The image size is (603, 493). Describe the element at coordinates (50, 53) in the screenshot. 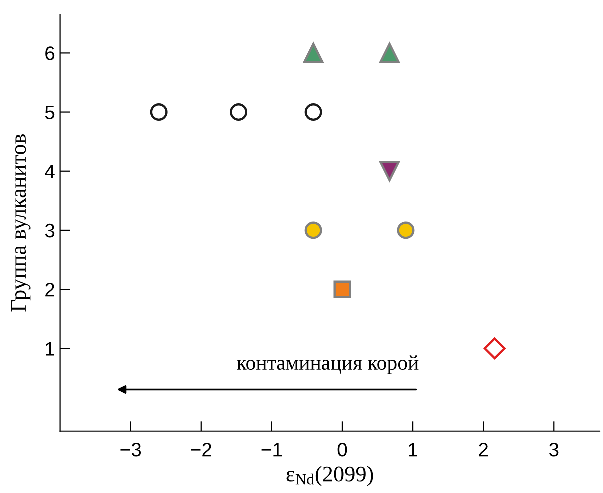

I see `y-tick-label: 6` at that location.